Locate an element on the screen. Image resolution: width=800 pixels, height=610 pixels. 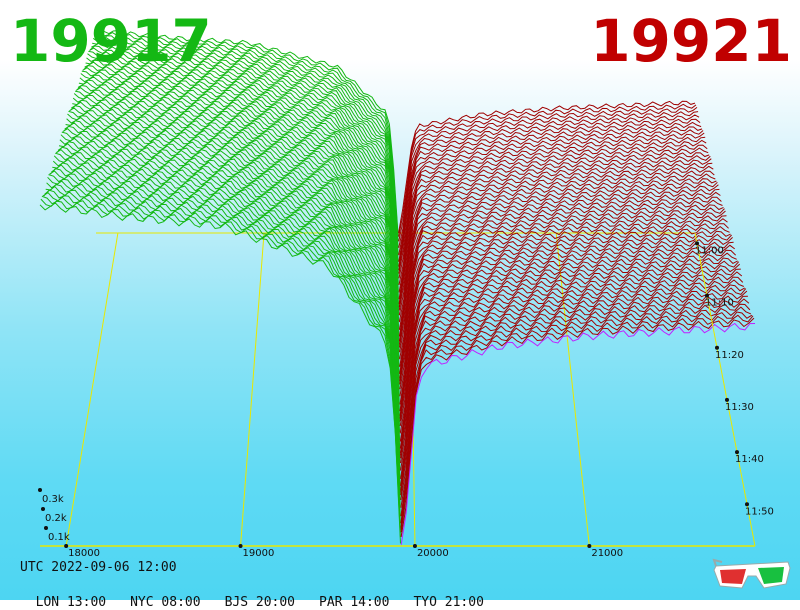
time-tick-label-11:00: 11:00 is located at coordinates (709, 250).